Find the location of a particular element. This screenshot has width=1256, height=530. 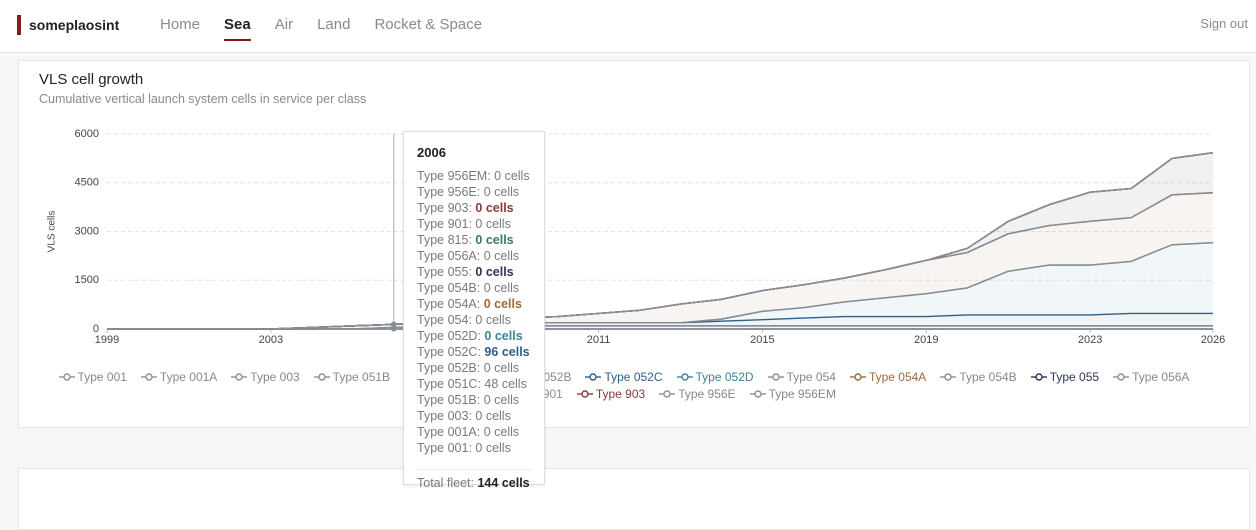

tooltip-title: 2006 is located at coordinates (431, 152).